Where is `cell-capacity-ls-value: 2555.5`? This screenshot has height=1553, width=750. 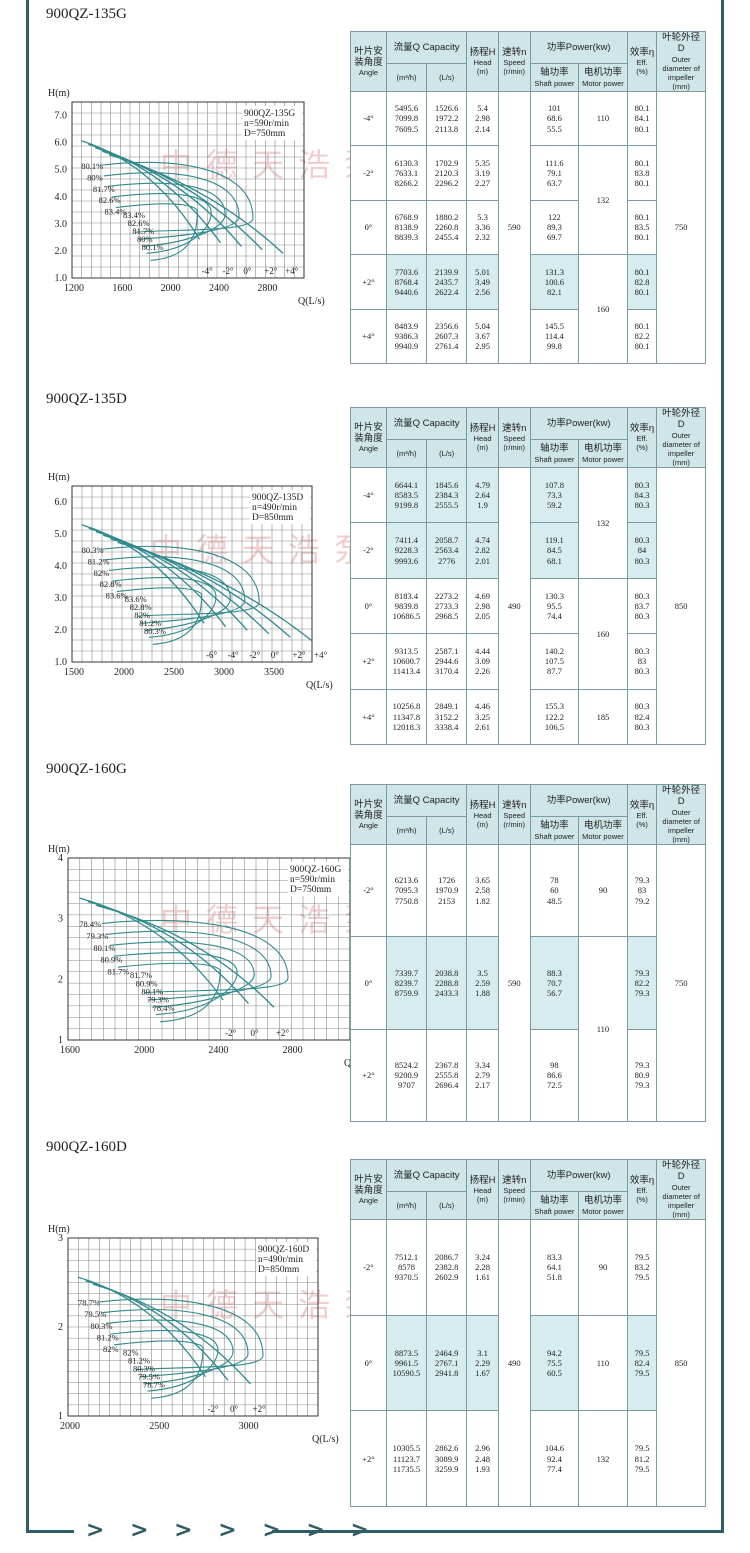
cell-capacity-ls-value: 2555.5 is located at coordinates (446, 505).